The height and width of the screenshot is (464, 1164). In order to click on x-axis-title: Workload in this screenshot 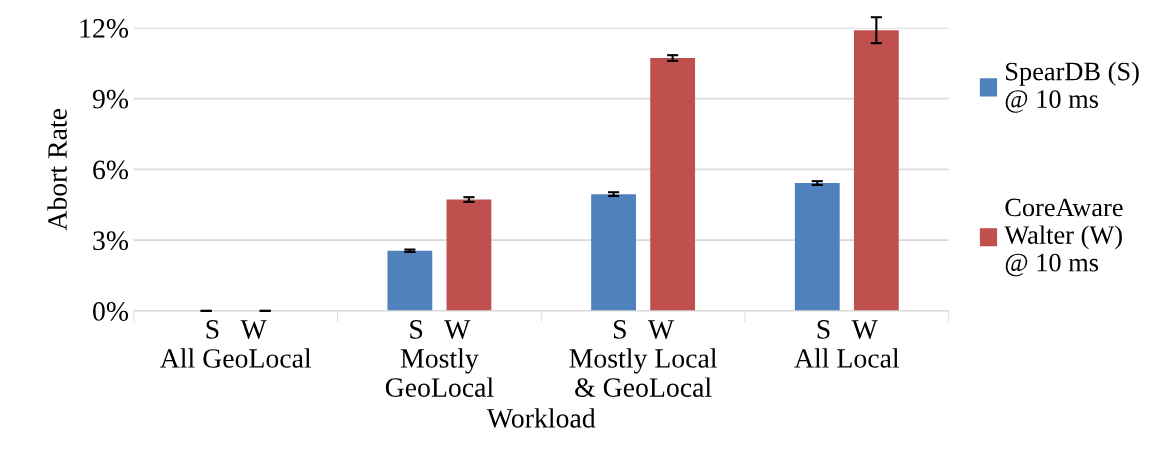, I will do `click(541, 418)`.